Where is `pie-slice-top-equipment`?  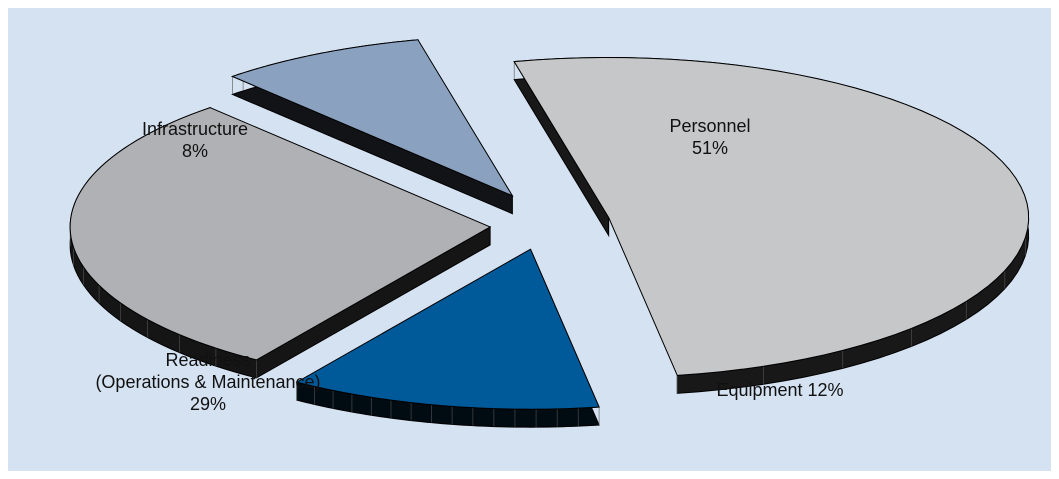 pie-slice-top-equipment is located at coordinates (447, 329).